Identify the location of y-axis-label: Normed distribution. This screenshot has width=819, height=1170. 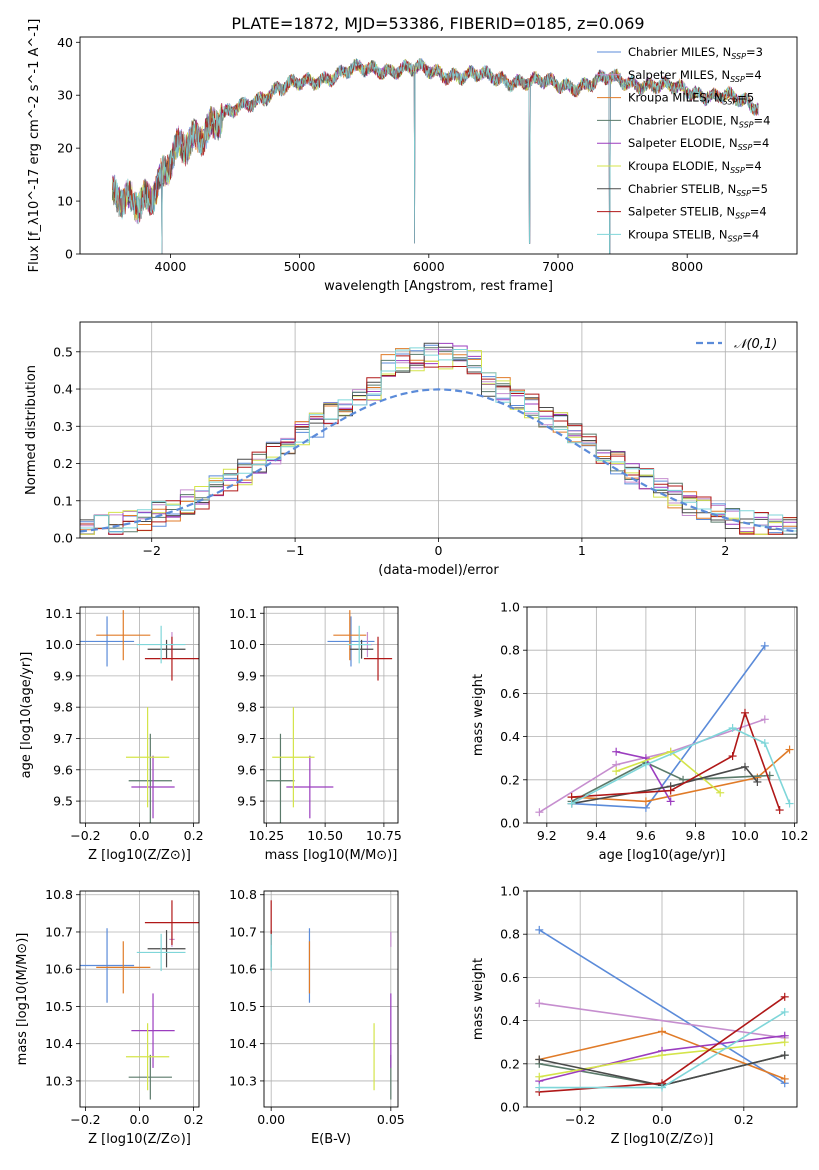
(31, 430).